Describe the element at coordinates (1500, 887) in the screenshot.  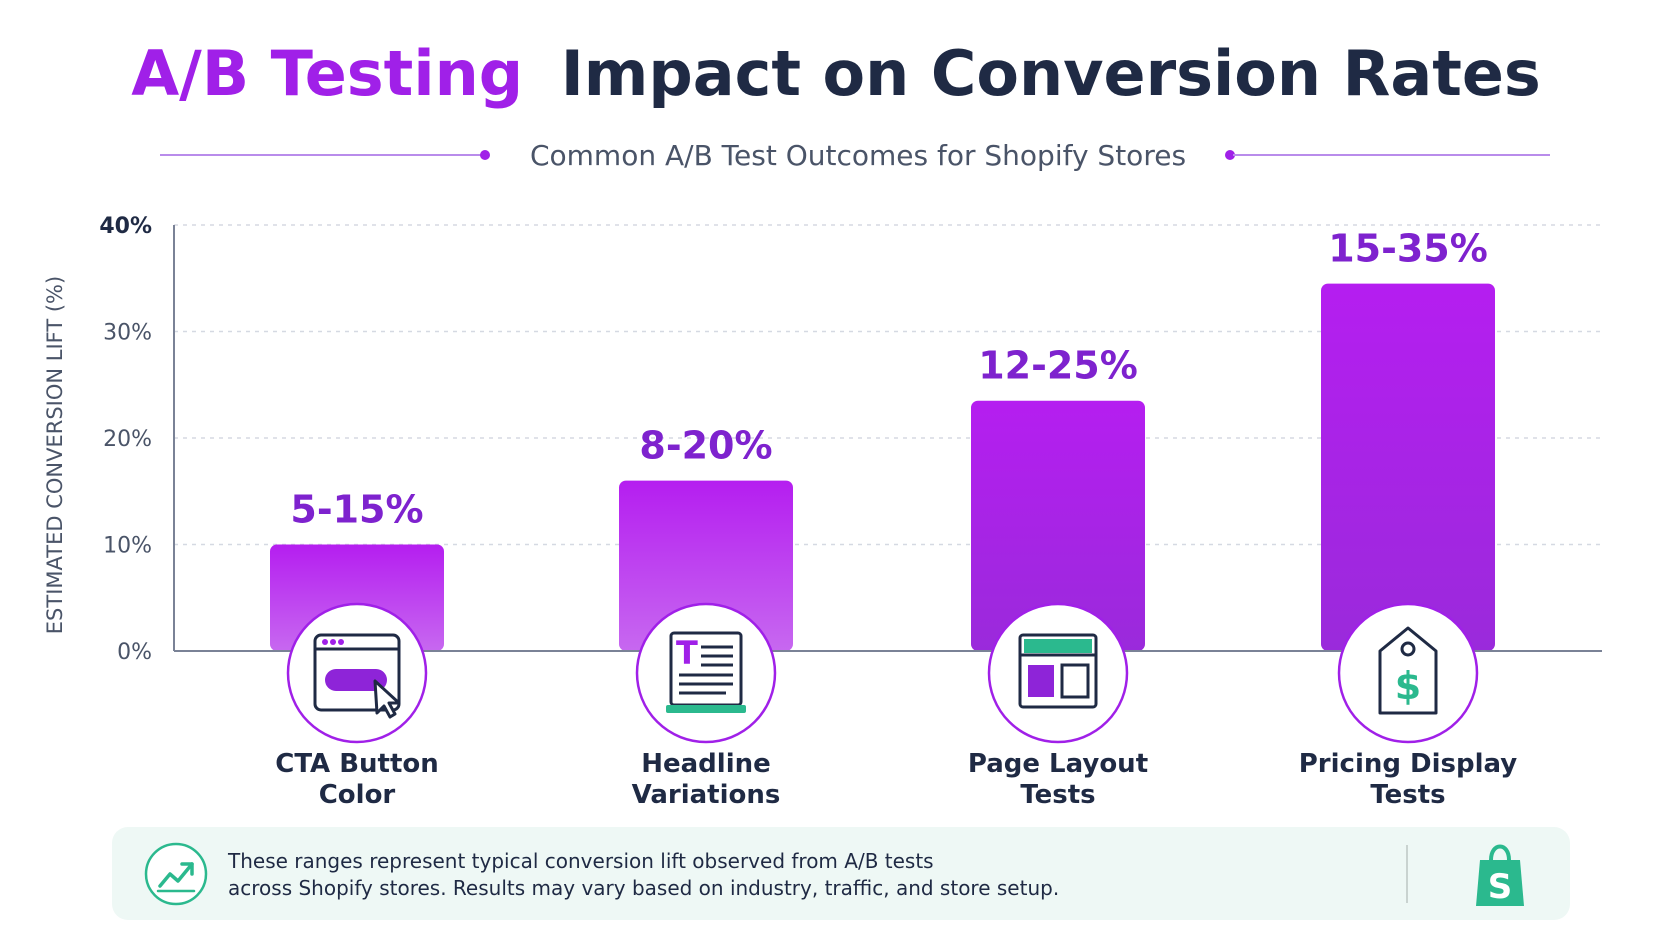
I see `svg-text: S` at that location.